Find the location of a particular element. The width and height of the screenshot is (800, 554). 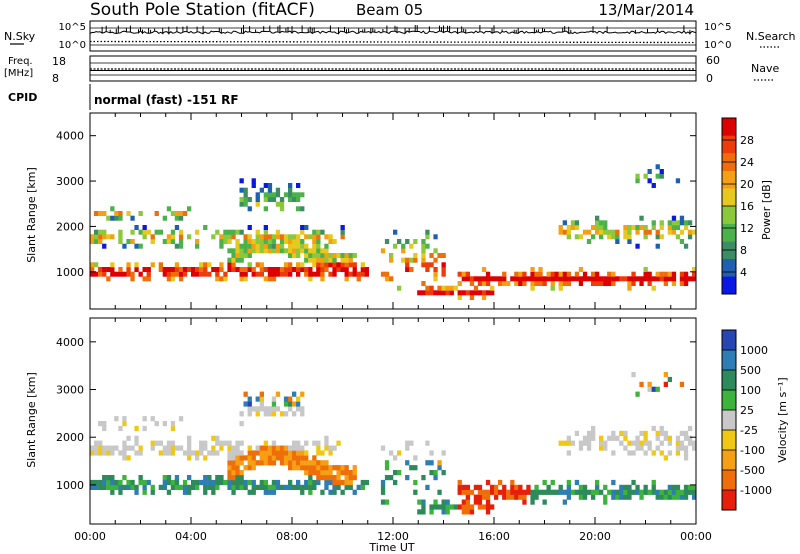

nsky-trace is located at coordinates (393, 30).